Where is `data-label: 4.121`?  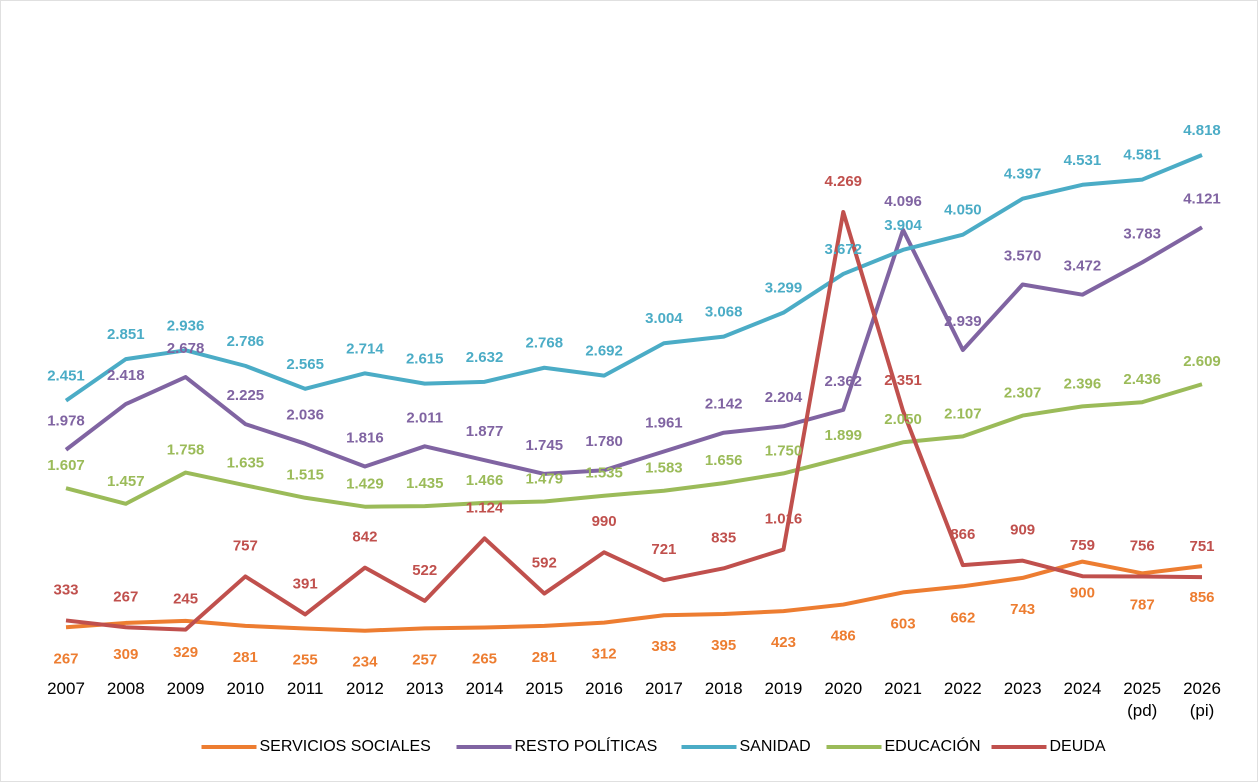
data-label: 4.121 is located at coordinates (1202, 198).